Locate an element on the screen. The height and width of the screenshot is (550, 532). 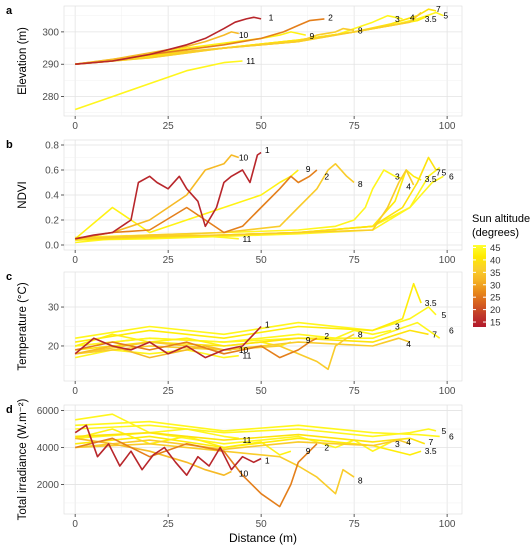
legend-tick-label: 25 is located at coordinates (495, 298).